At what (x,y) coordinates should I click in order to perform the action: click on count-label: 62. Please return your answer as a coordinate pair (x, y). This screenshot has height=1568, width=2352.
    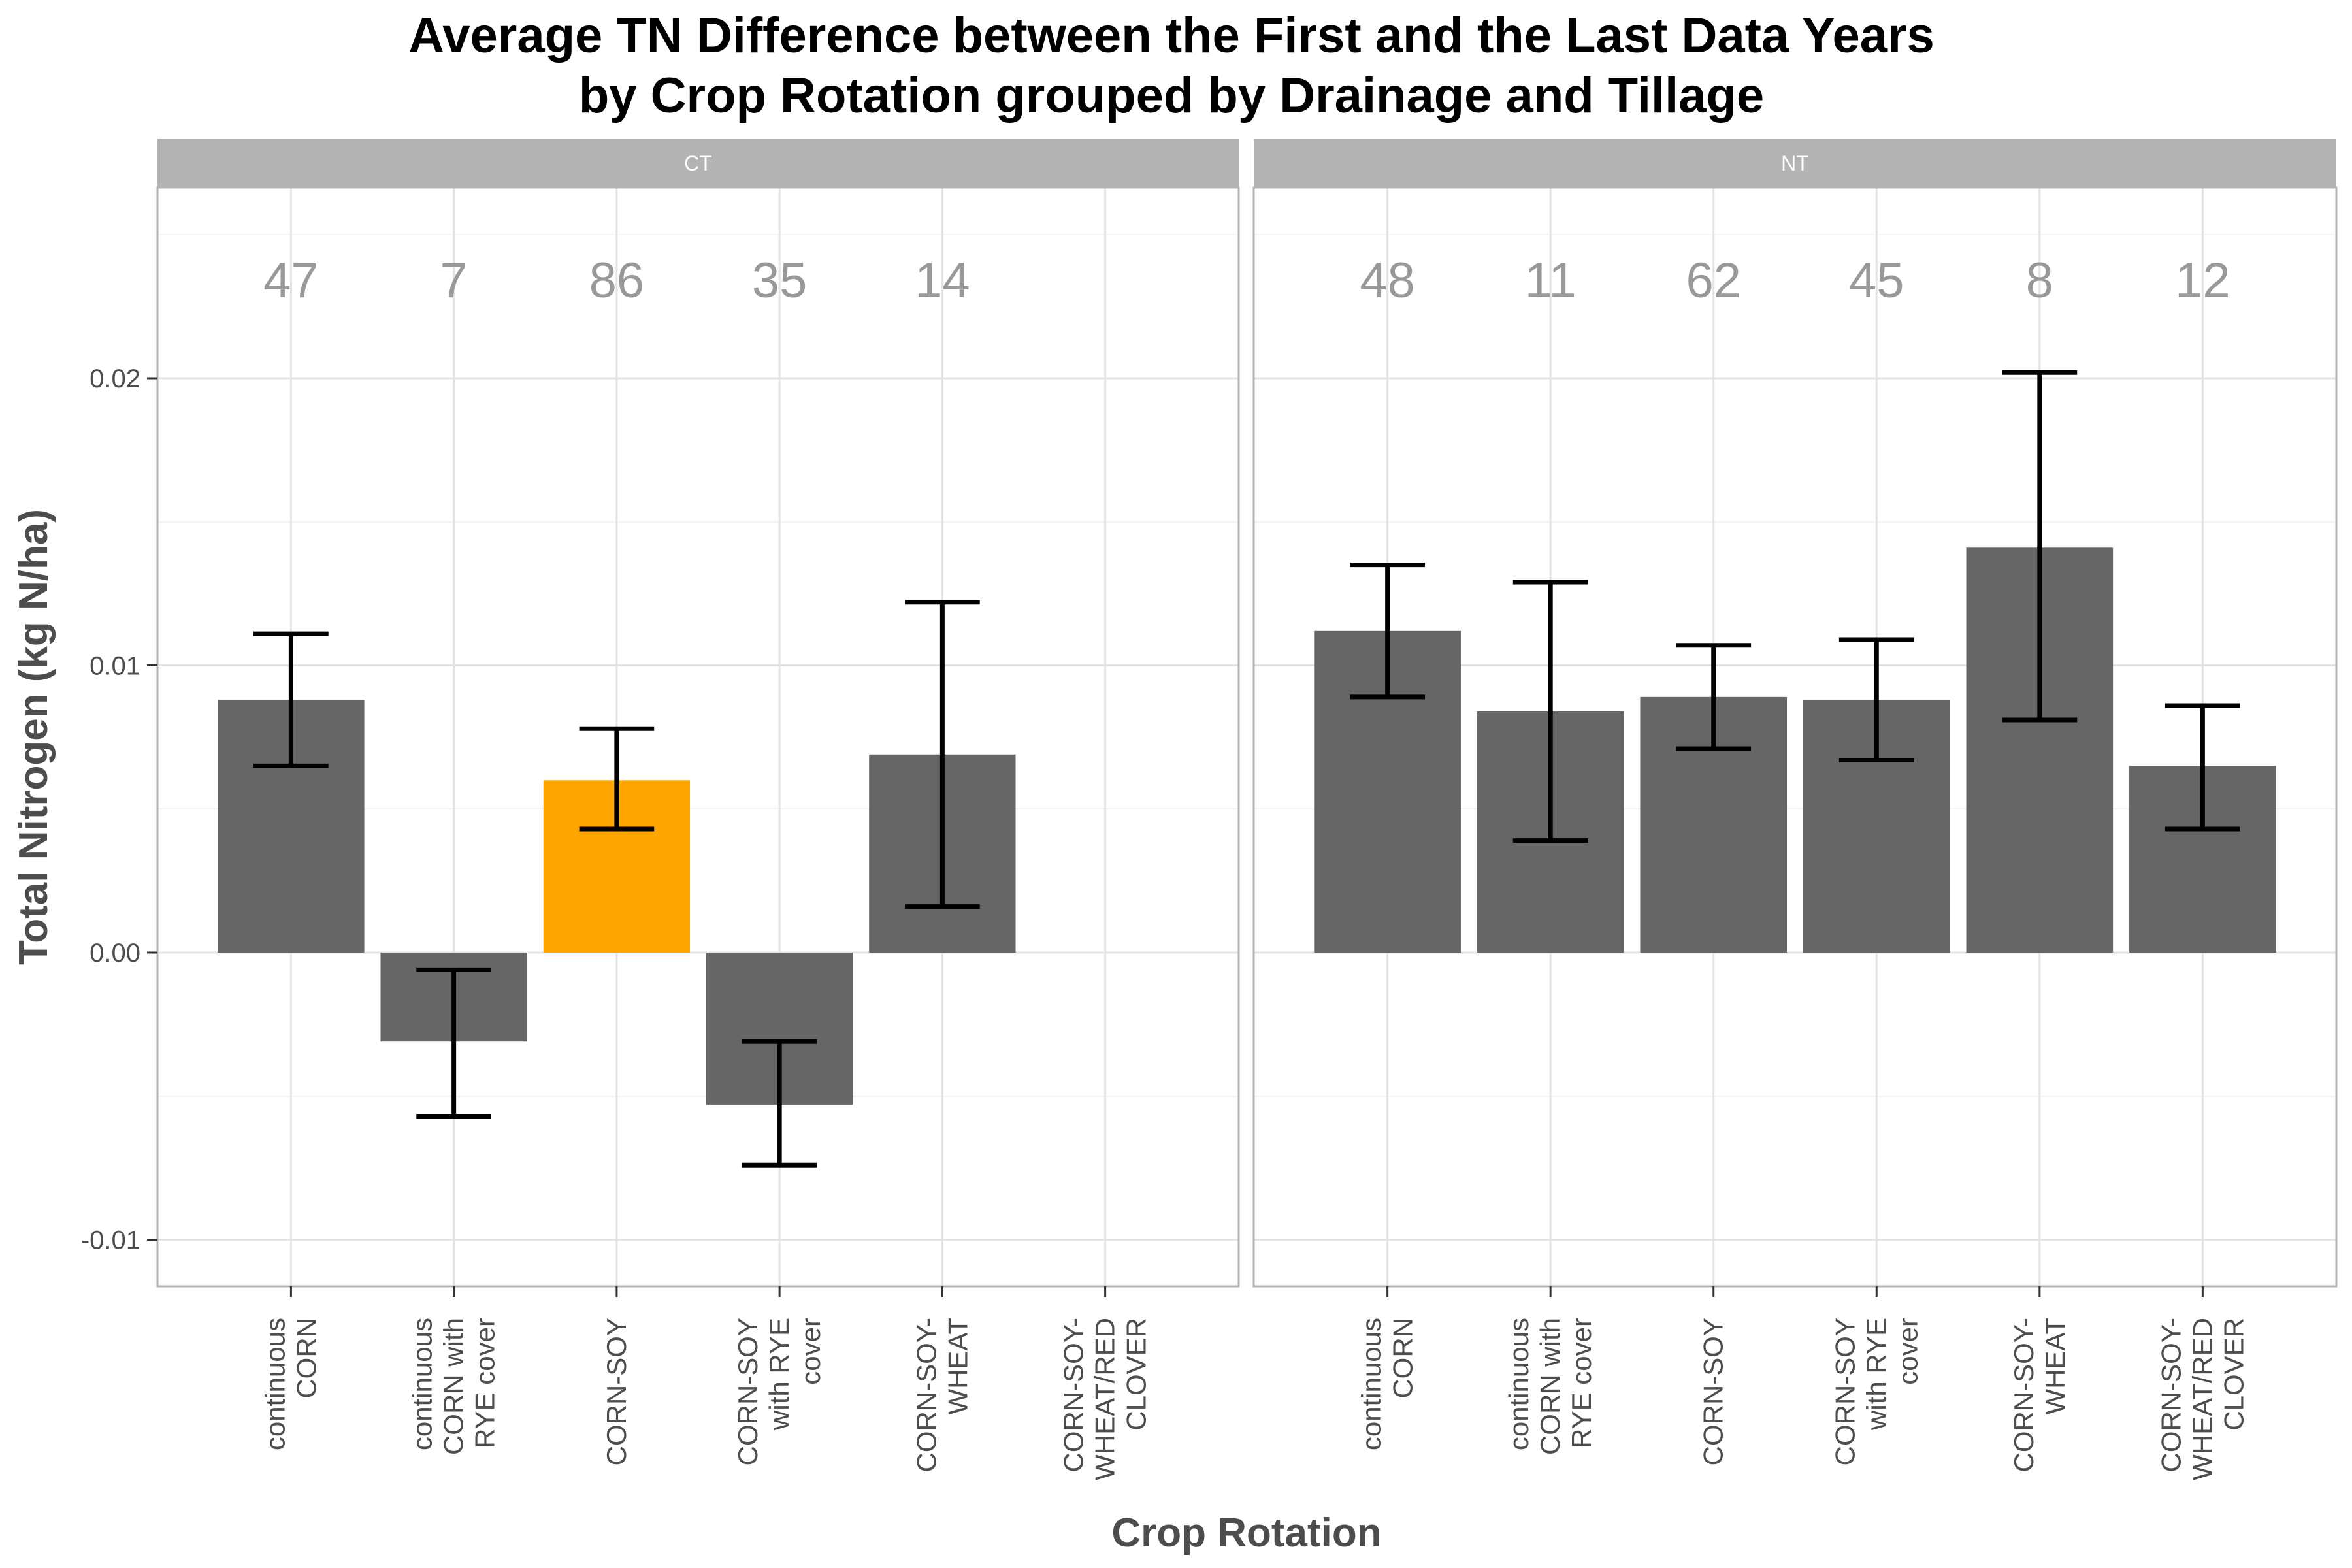
    Looking at the image, I should click on (1713, 280).